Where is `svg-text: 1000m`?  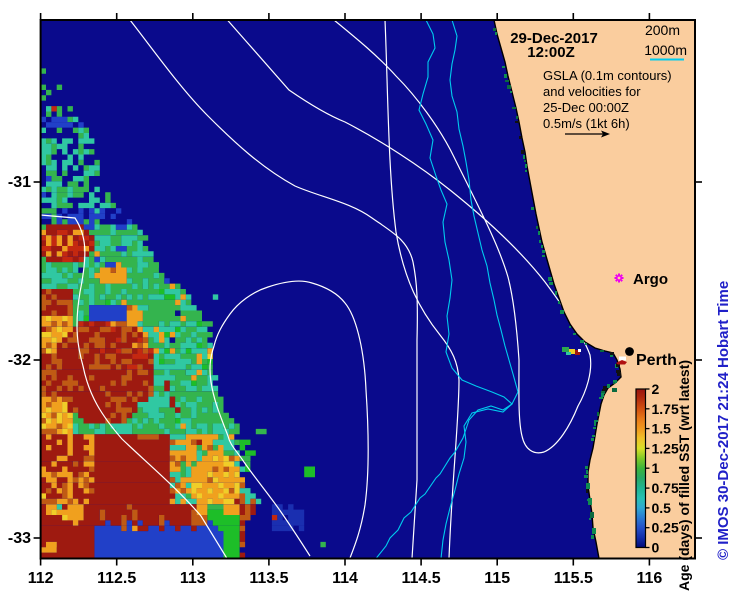 svg-text: 1000m is located at coordinates (665, 50).